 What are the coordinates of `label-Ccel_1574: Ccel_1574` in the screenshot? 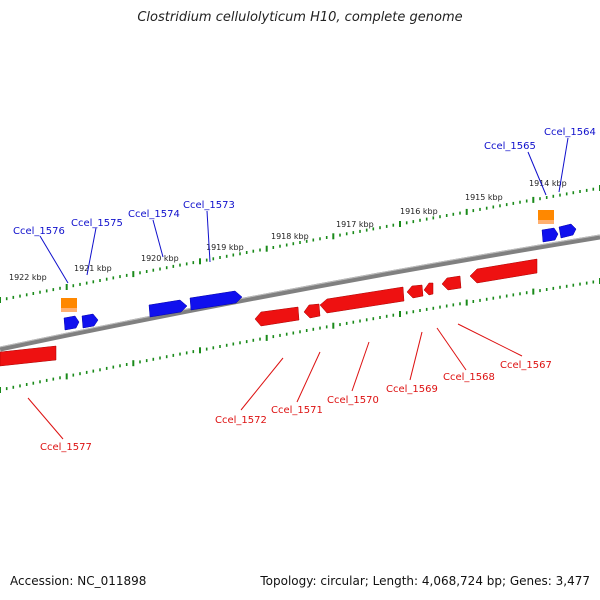 It's located at (154, 214).